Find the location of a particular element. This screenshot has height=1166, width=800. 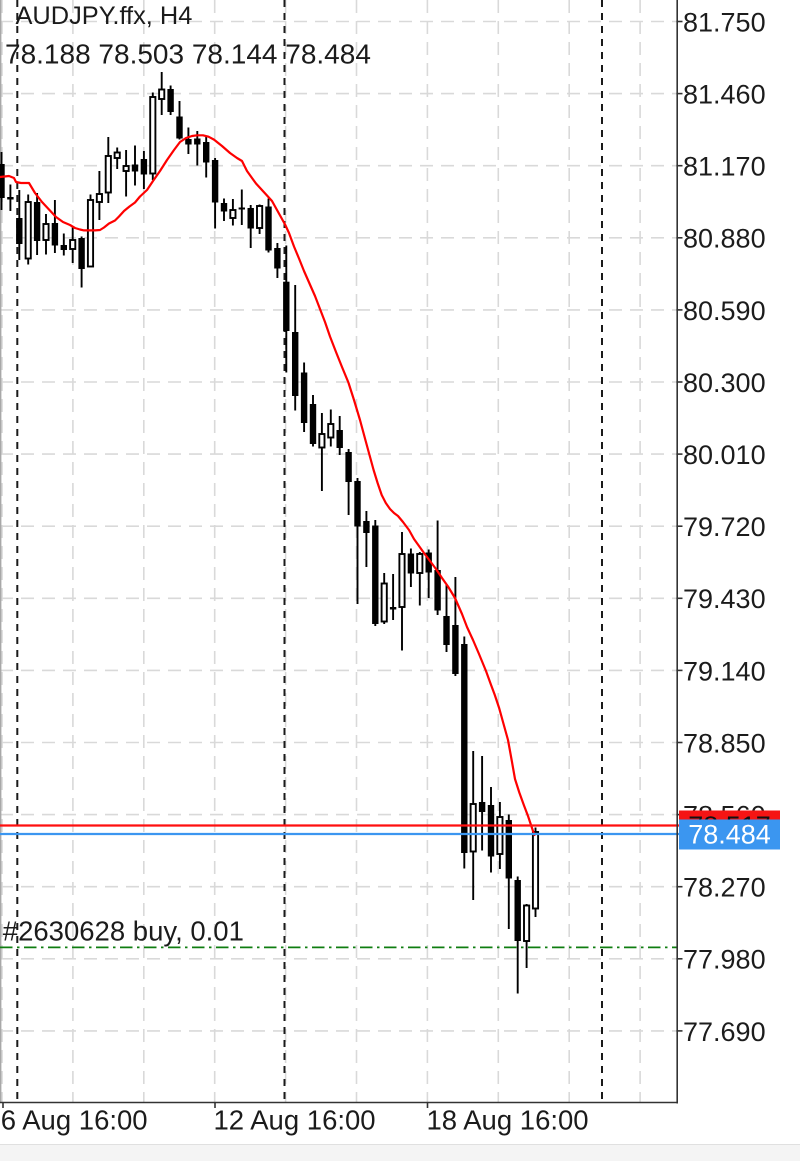

svg-text: 18 Aug 16:00 is located at coordinates (508, 1120).